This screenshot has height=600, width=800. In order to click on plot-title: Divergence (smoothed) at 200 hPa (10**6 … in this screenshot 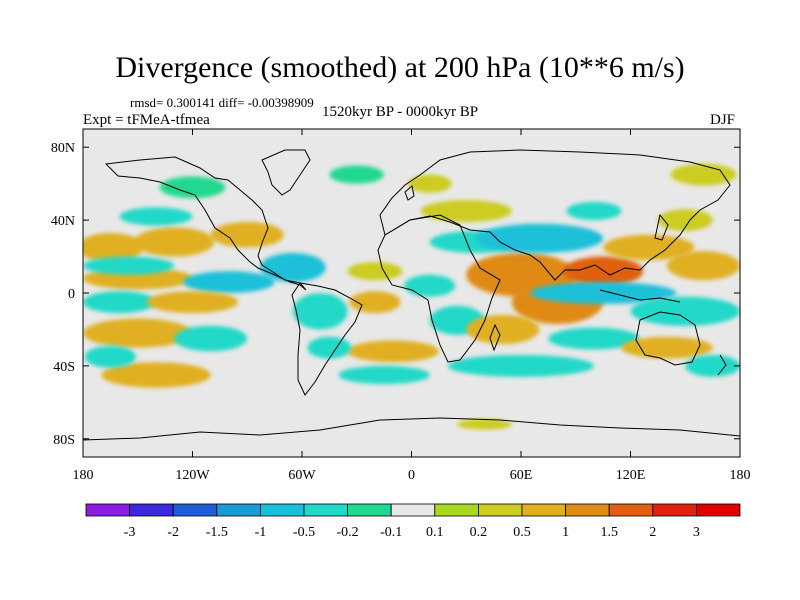, I will do `click(400, 67)`.